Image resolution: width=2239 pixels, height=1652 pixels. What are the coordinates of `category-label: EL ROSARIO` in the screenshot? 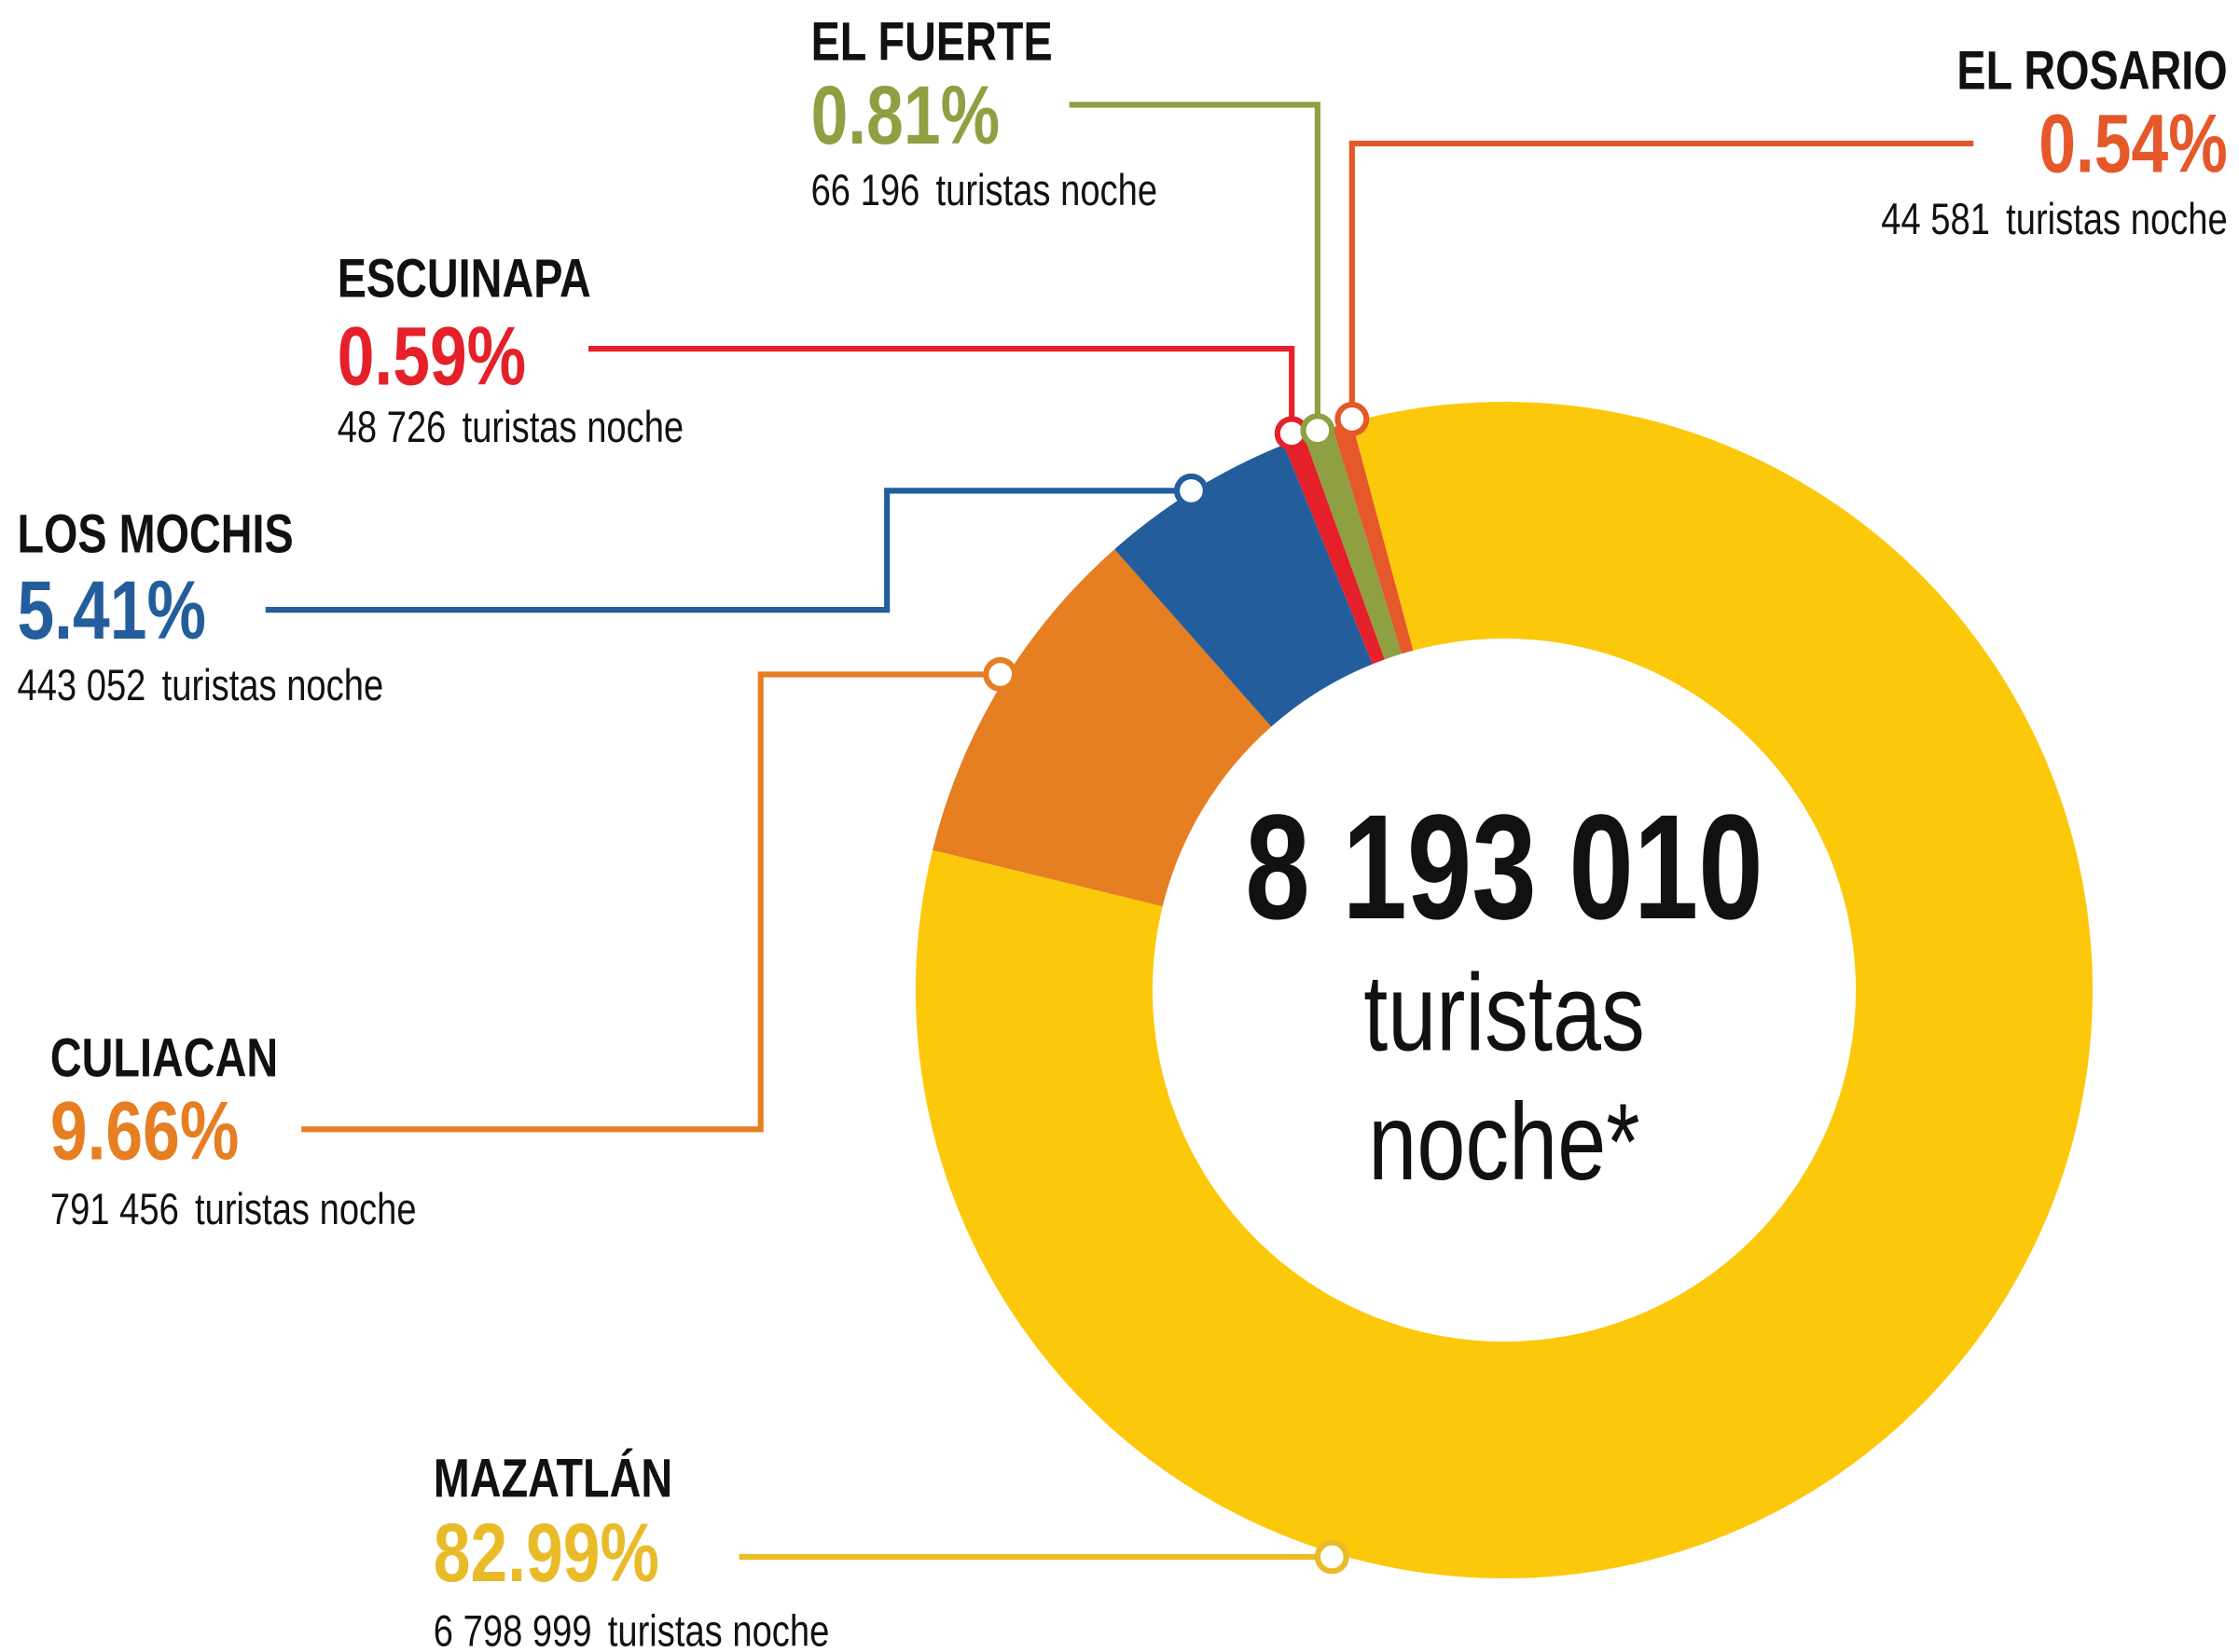 It's located at (2091, 71).